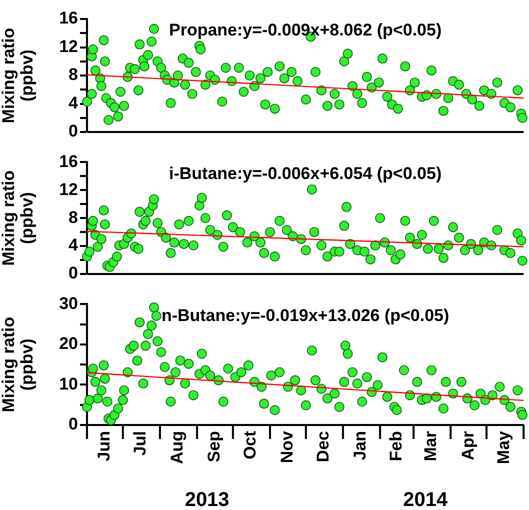 Image resolution: width=529 pixels, height=510 pixels. Describe the element at coordinates (430, 446) in the screenshot. I see `x-tick-label: Mar` at that location.